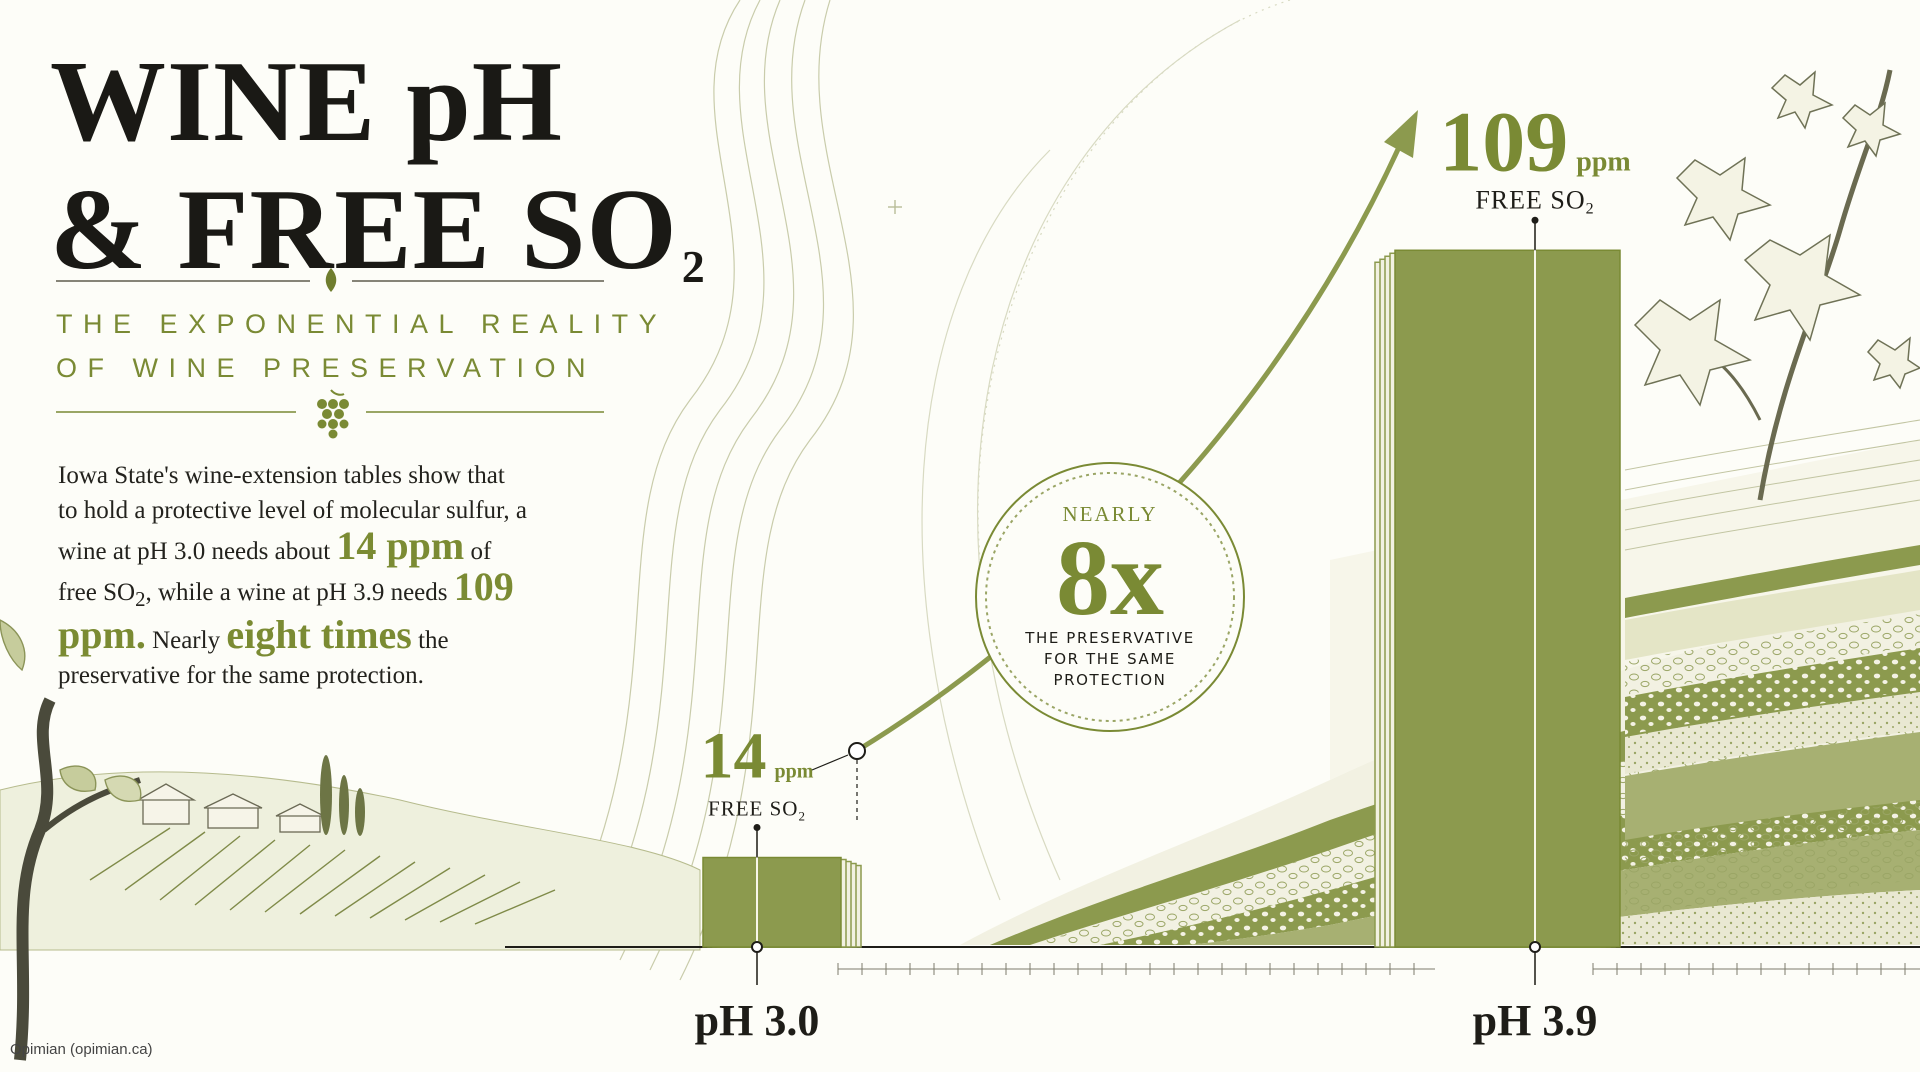 The image size is (1920, 1072). I want to click on body-highlight-109ppm: 109 ppm., so click(286, 610).